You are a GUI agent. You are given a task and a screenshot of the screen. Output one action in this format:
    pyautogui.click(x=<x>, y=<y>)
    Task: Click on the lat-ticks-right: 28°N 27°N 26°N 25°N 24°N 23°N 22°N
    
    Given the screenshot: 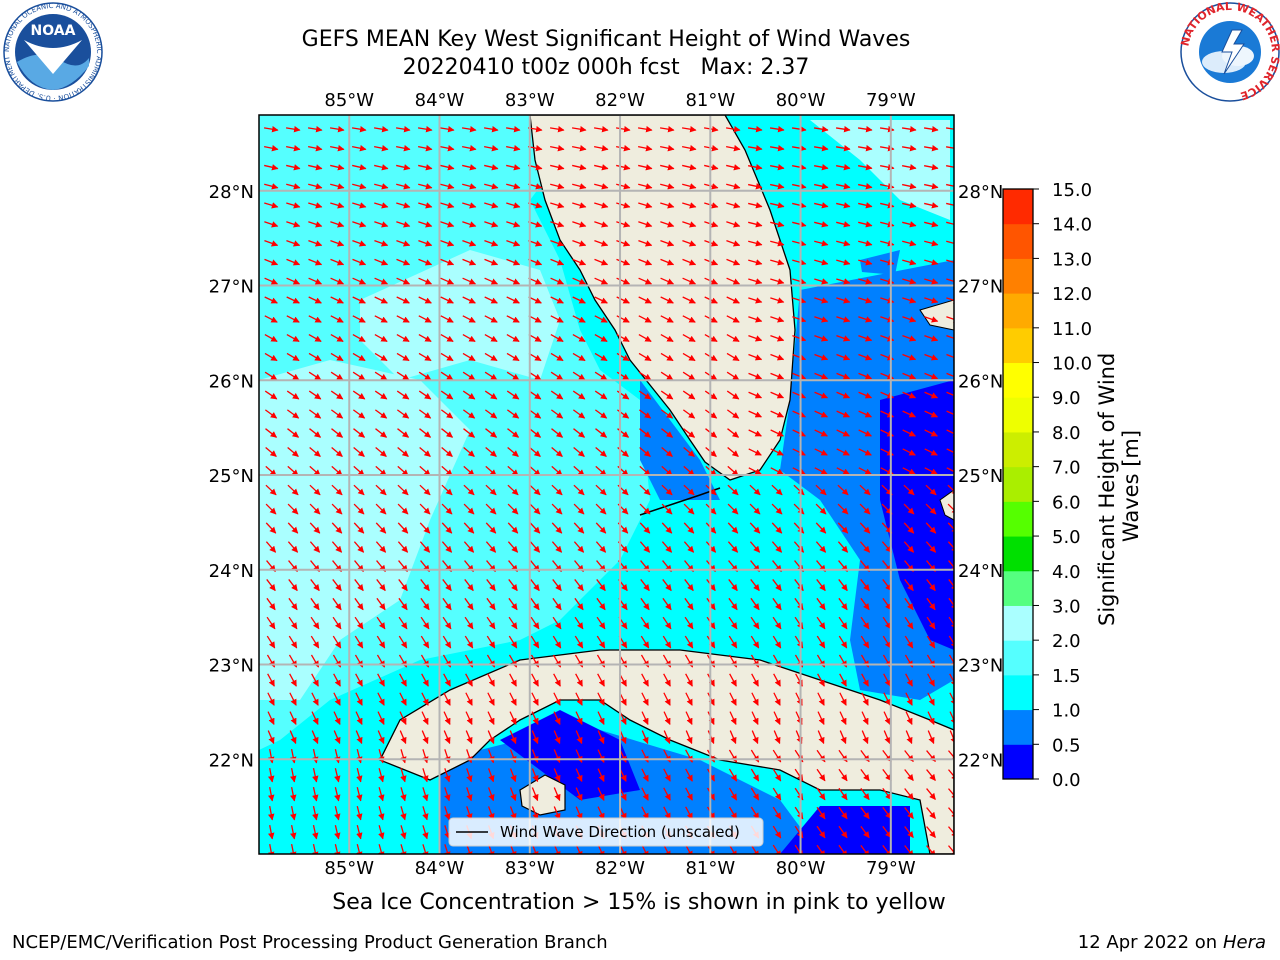 What is the action you would take?
    pyautogui.click(x=980, y=476)
    